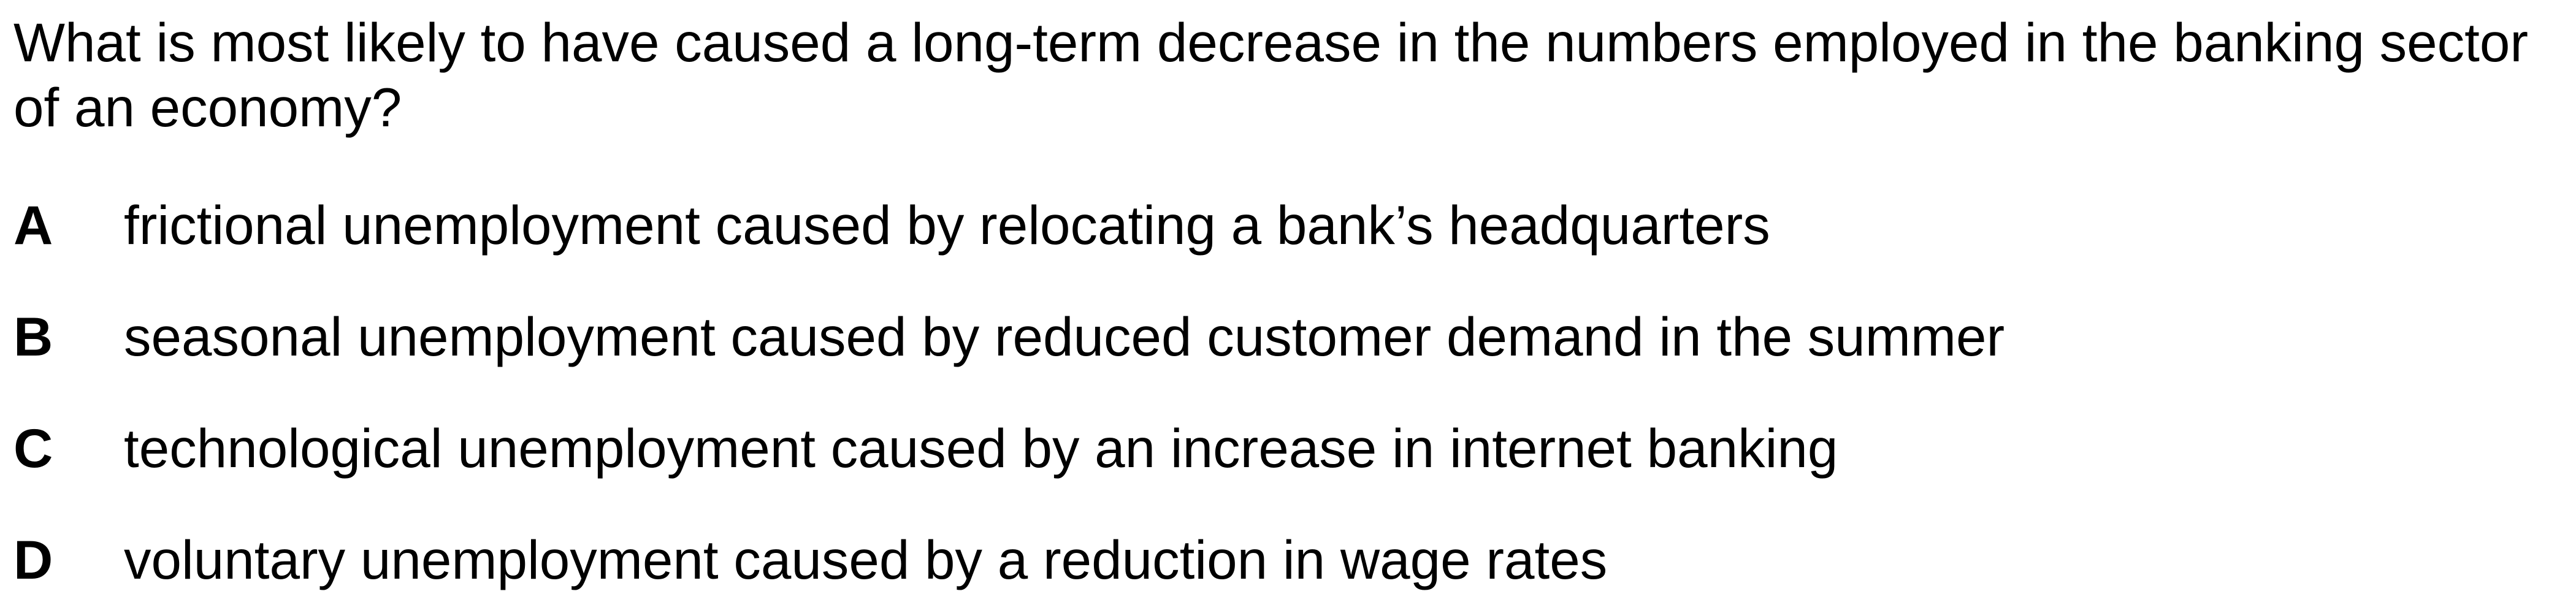 Image resolution: width=2576 pixels, height=594 pixels. I want to click on option-letter: C, so click(33, 448).